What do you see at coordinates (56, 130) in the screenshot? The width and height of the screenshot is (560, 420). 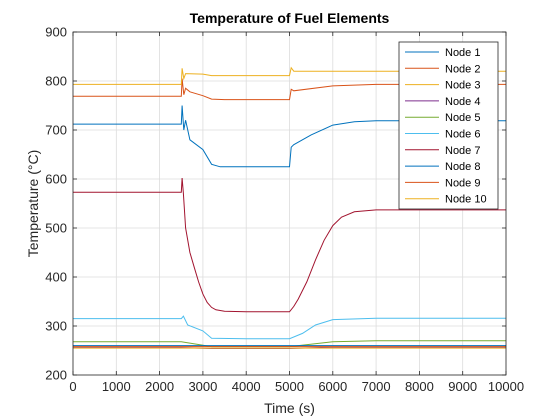 I see `y-tick-label: 700` at bounding box center [56, 130].